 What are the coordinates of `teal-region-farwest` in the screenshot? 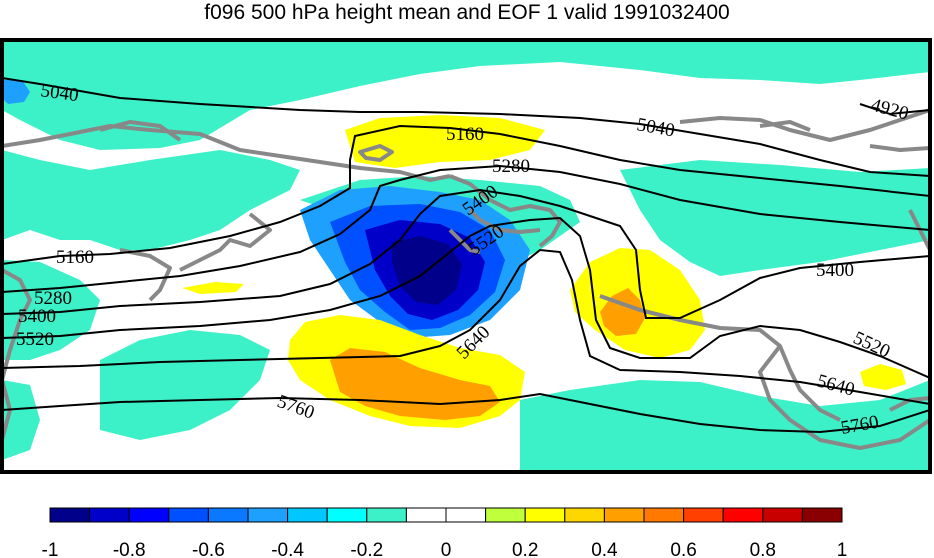 It's located at (21, 420).